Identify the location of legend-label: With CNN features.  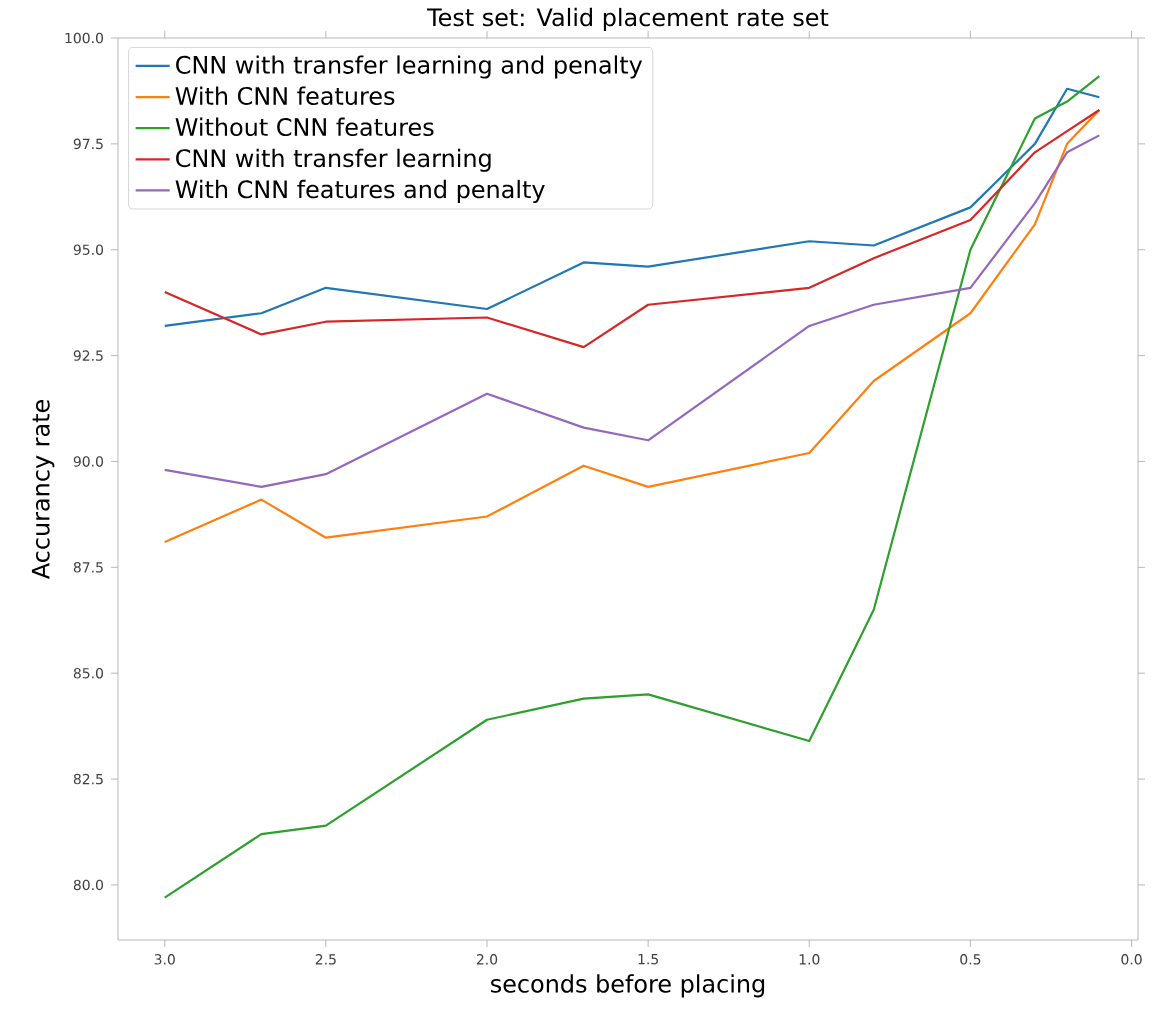
(285, 95).